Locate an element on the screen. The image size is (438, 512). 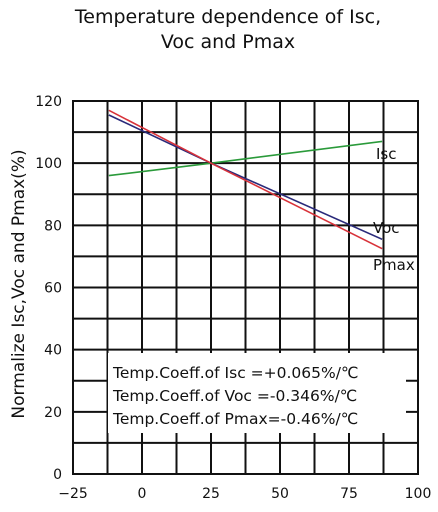
coefficient-voc: Temp.Coeff.of Voc =-0.346%/℃ is located at coordinates (234, 396).